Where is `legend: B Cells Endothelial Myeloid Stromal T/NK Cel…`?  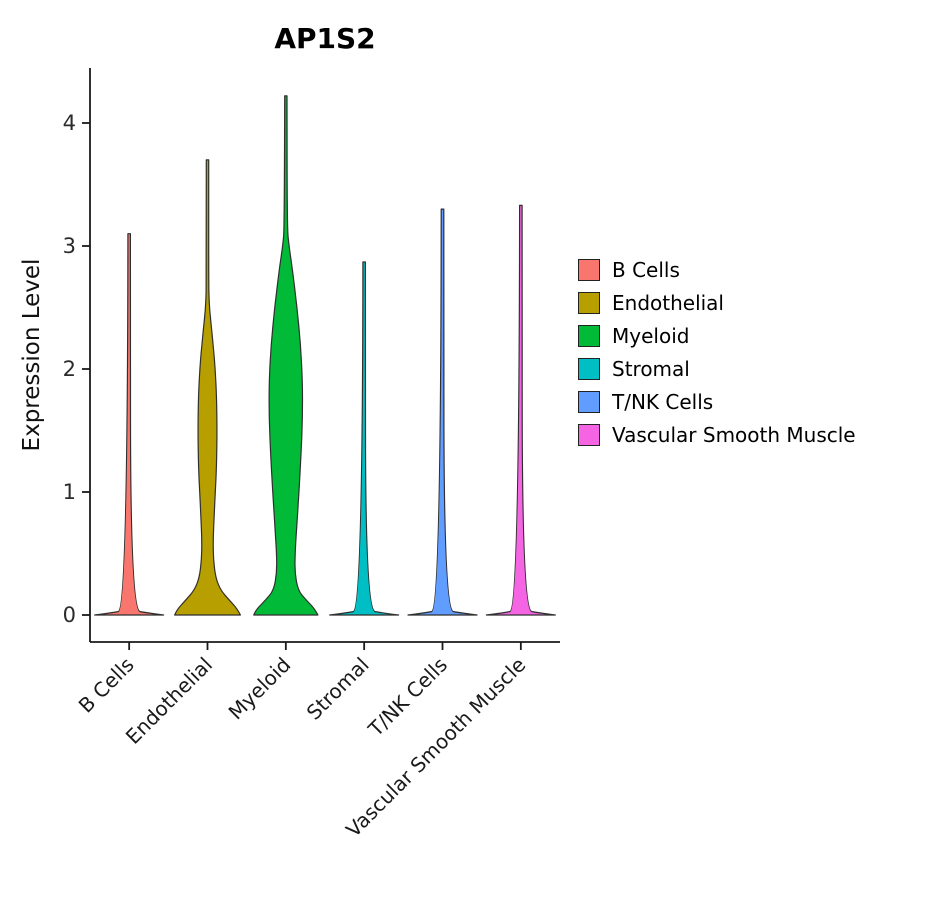
legend: B Cells Endothelial Myeloid Stromal T/NK Cel… is located at coordinates (717, 352).